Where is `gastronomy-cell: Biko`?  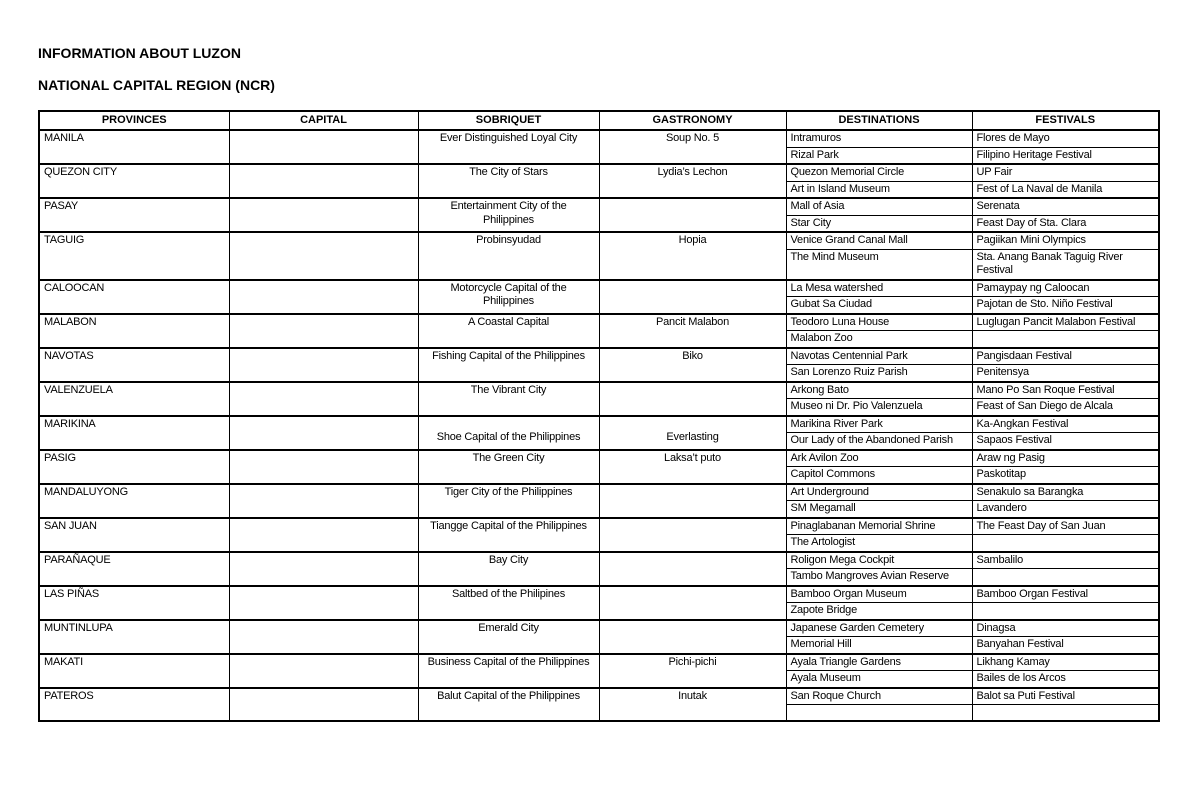 gastronomy-cell: Biko is located at coordinates (692, 364).